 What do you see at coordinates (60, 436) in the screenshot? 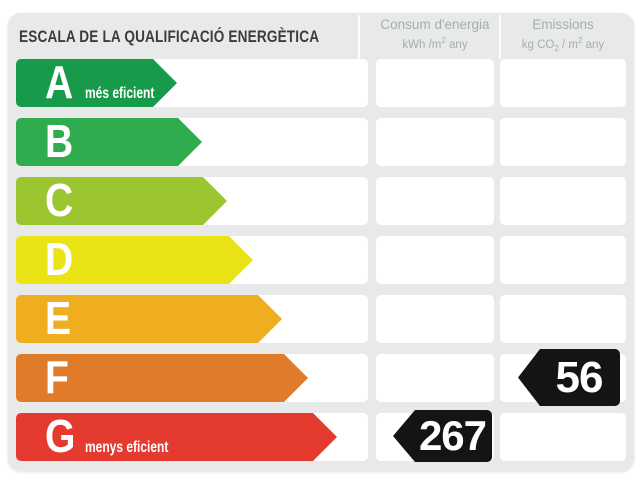
I see `rating-letter: G` at bounding box center [60, 436].